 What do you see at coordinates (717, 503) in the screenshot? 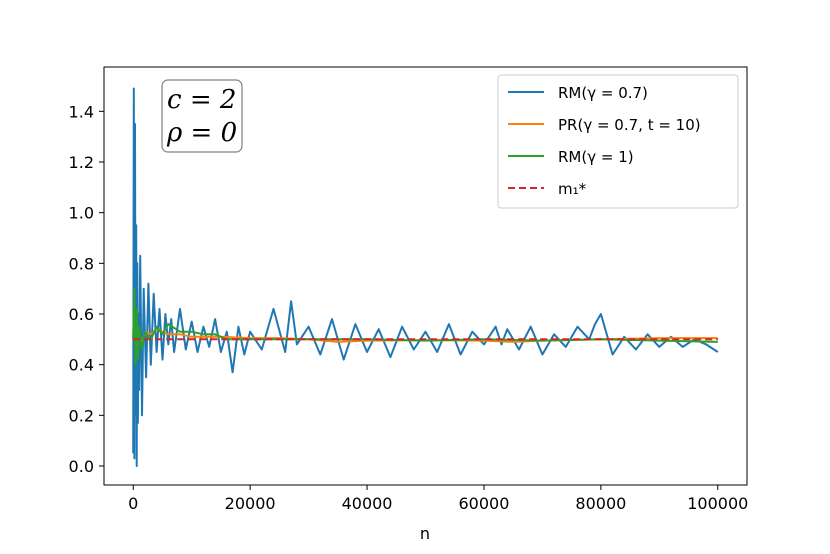
I see `x-tick-label: 100000` at bounding box center [717, 503].